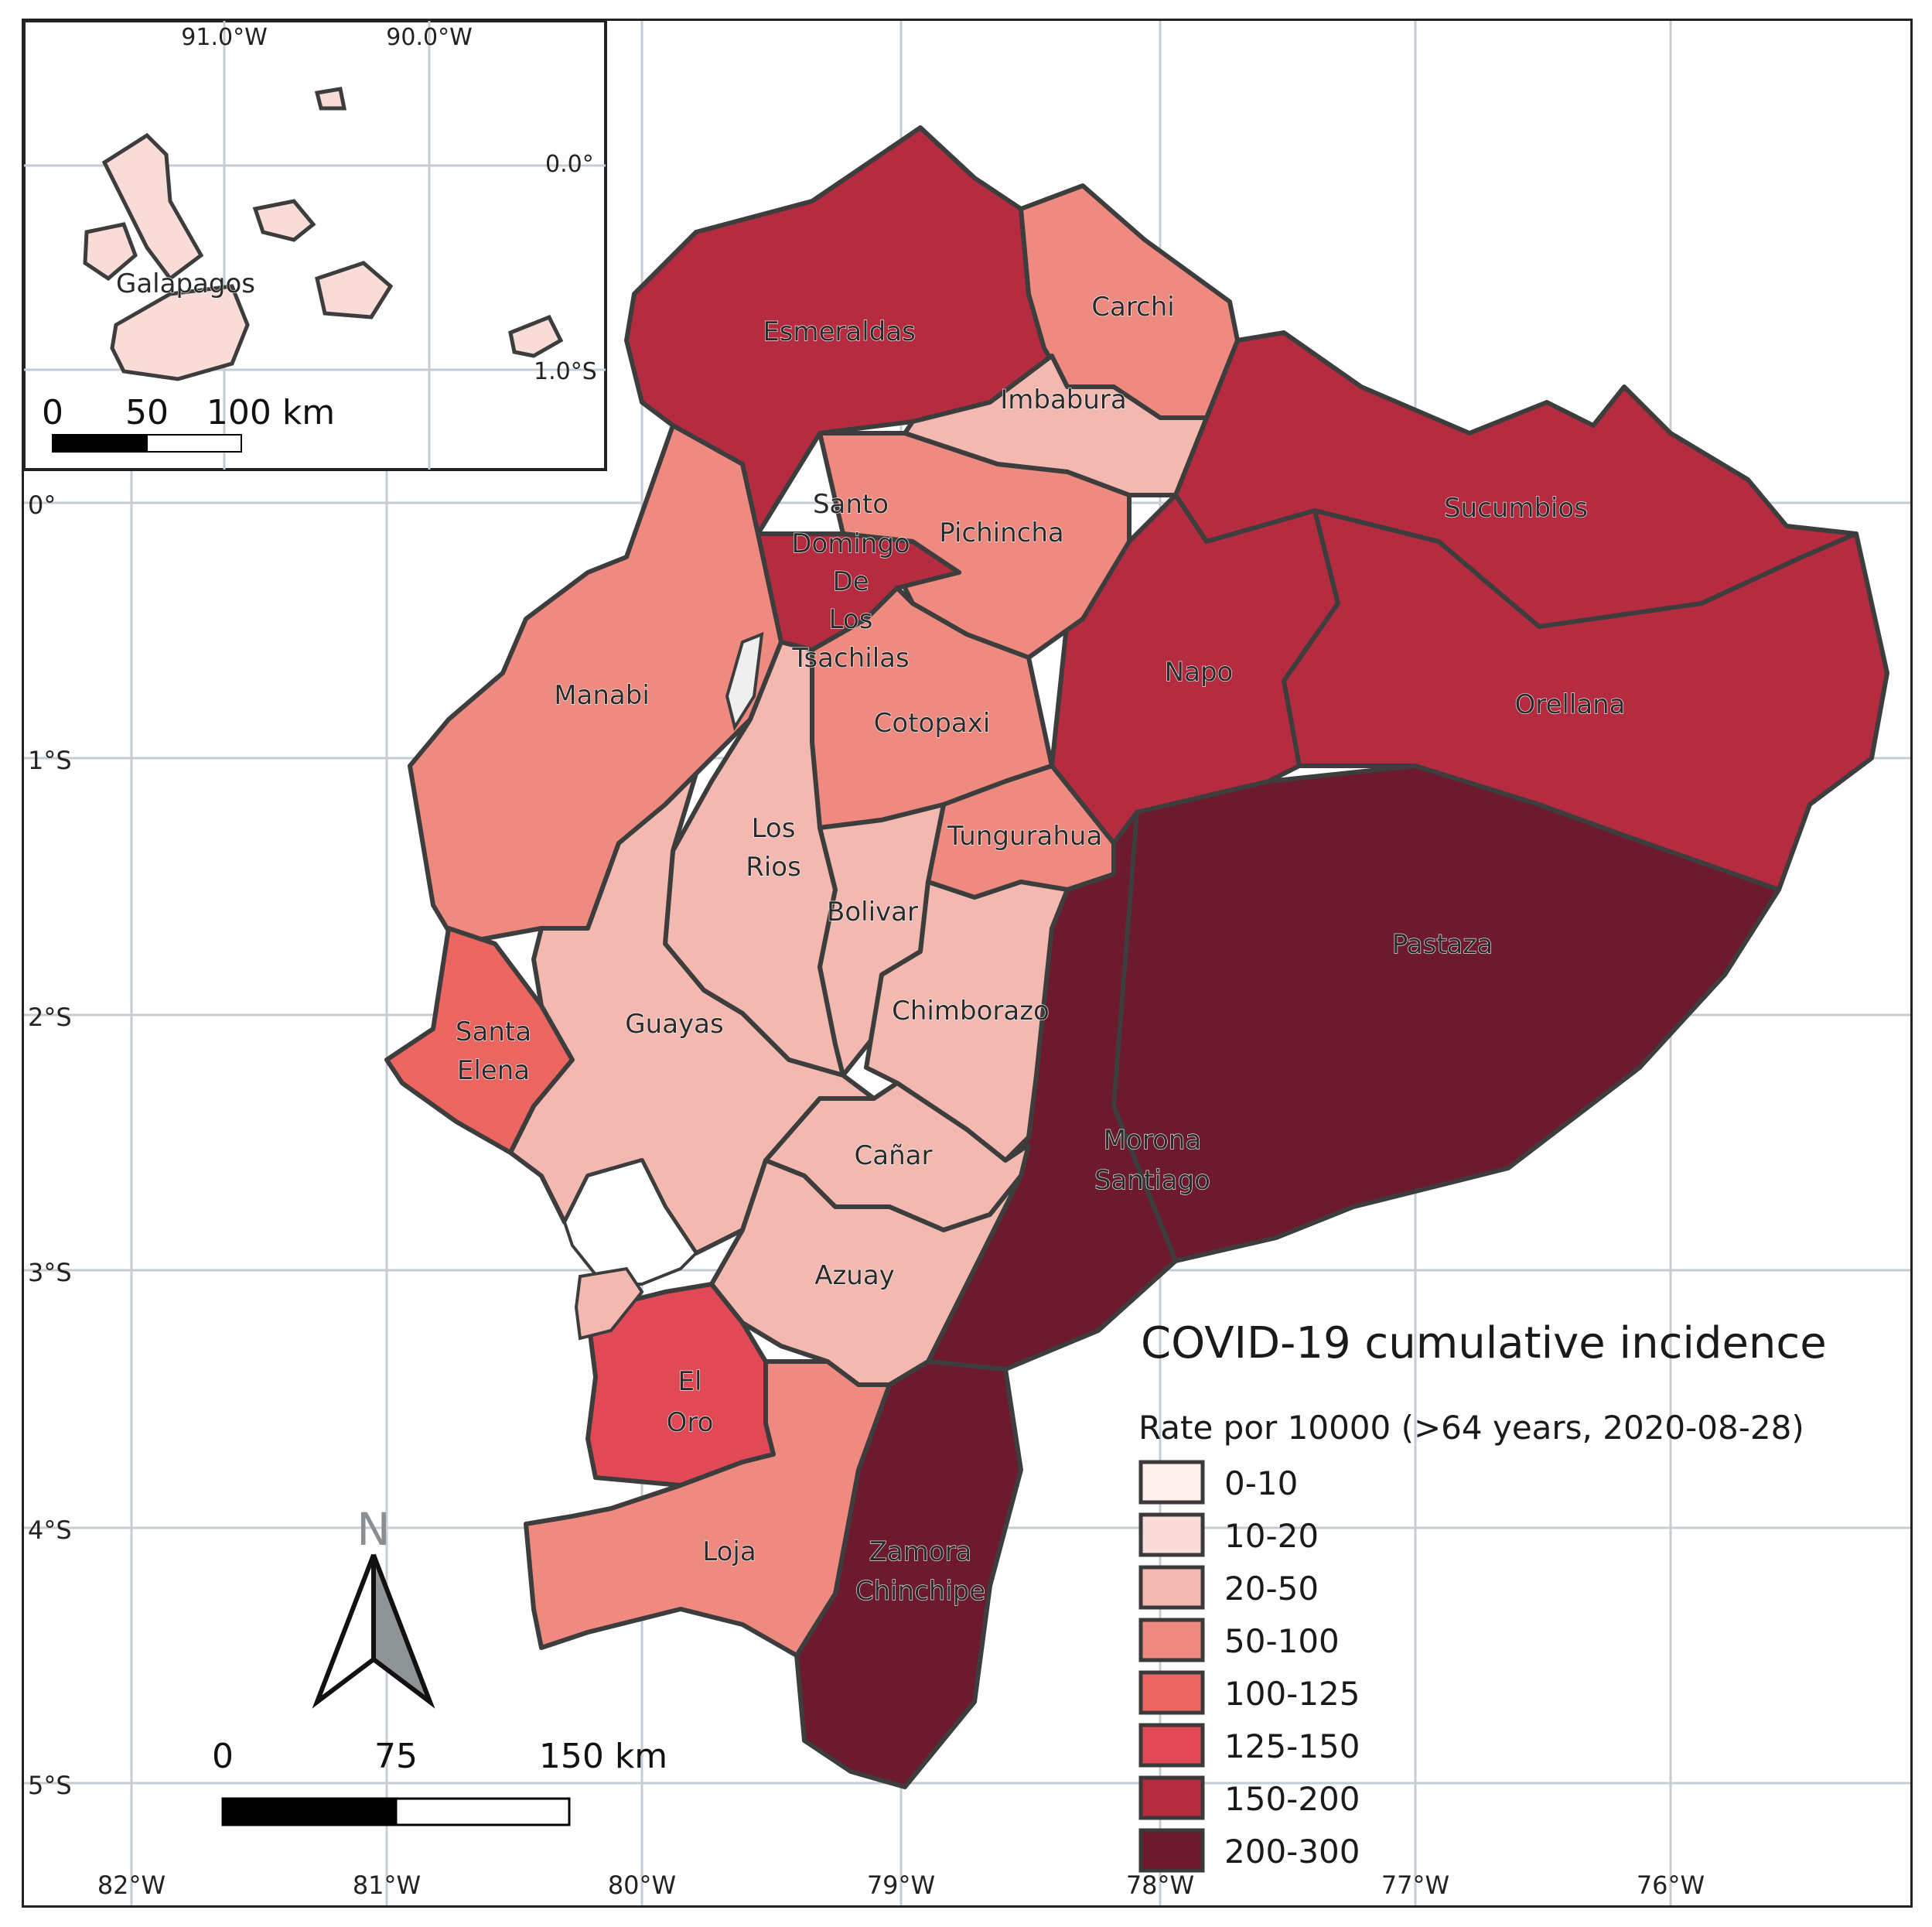 The image size is (1932, 1927). Describe the element at coordinates (854, 1275) in the screenshot. I see `label-azuay: Azuay` at that location.